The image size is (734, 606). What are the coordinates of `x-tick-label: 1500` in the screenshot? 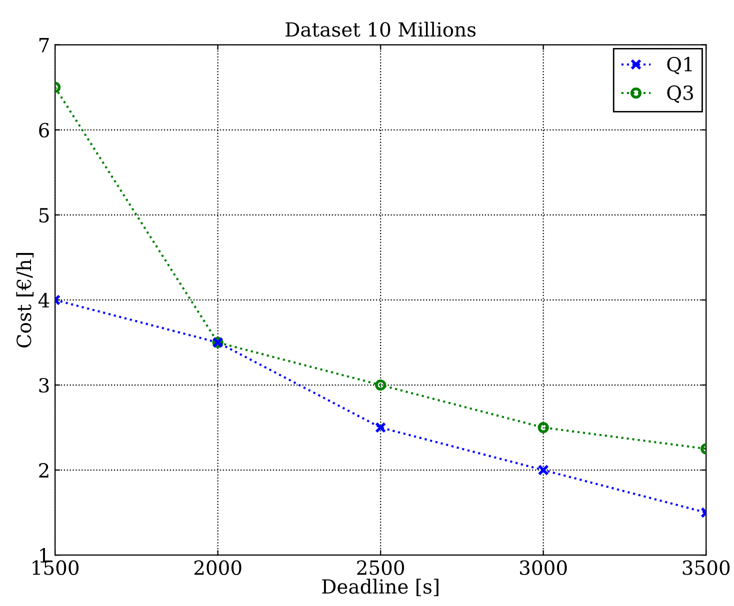 It's located at (55, 568).